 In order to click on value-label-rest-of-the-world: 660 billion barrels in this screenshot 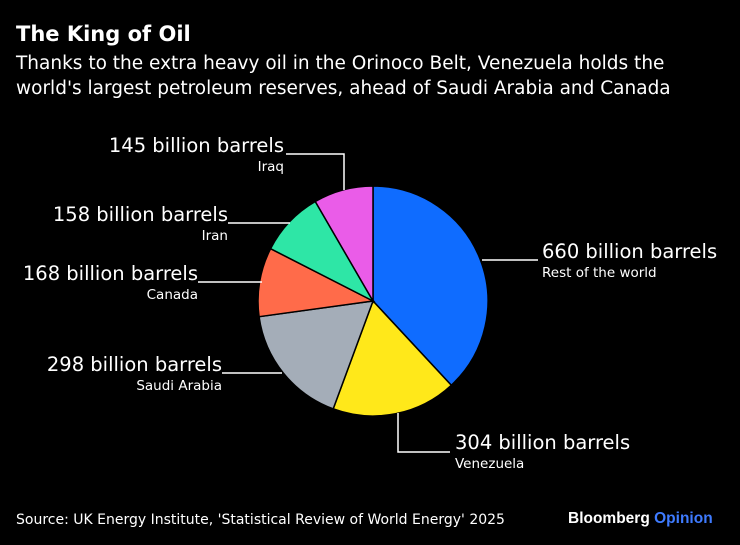, I will do `click(629, 251)`.